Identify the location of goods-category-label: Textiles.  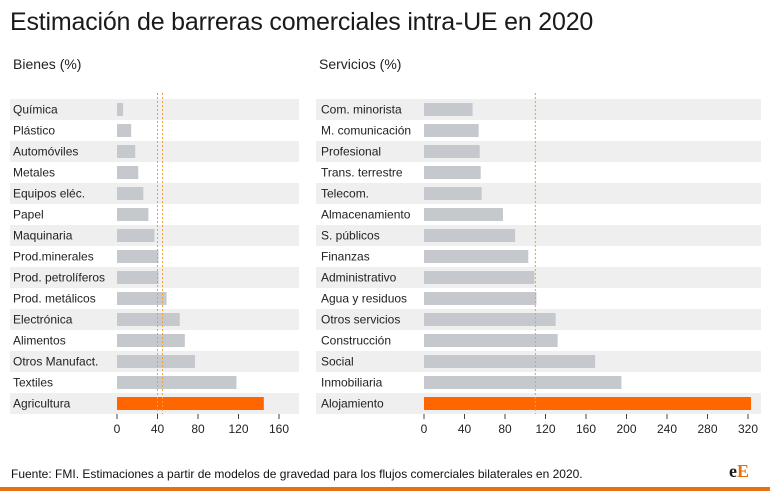
(33, 383).